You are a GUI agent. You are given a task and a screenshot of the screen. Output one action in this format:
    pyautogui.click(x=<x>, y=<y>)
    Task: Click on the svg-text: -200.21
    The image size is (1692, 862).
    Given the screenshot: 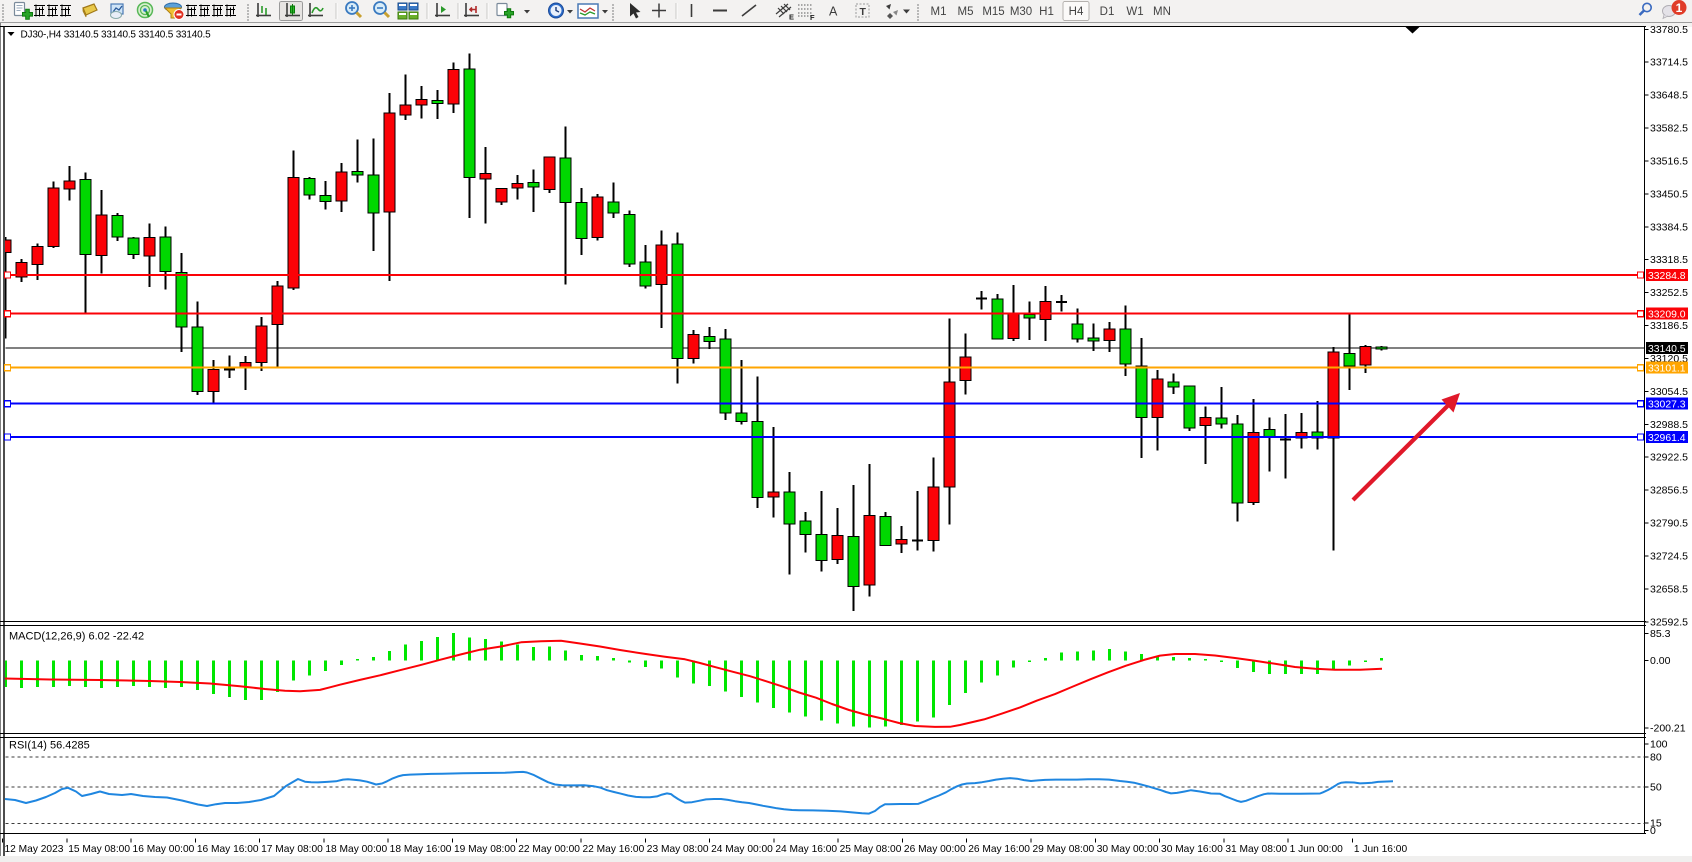 What is the action you would take?
    pyautogui.click(x=1668, y=728)
    